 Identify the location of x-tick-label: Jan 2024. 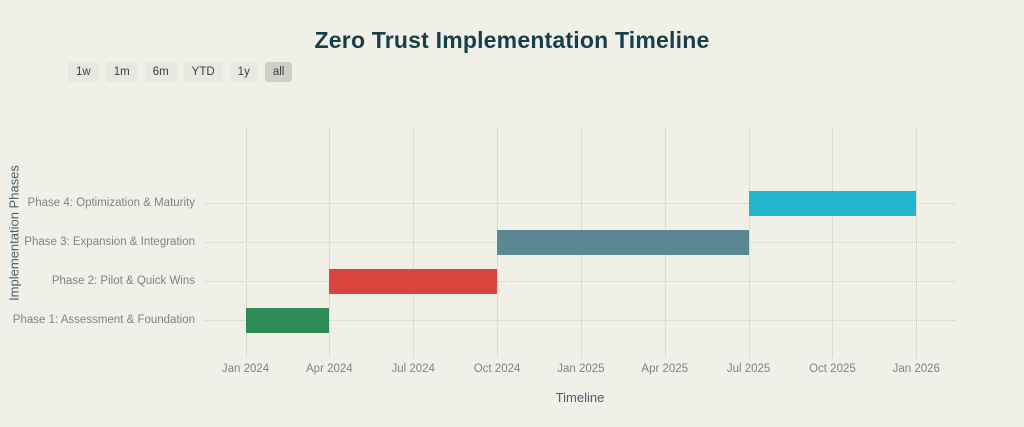
(245, 369).